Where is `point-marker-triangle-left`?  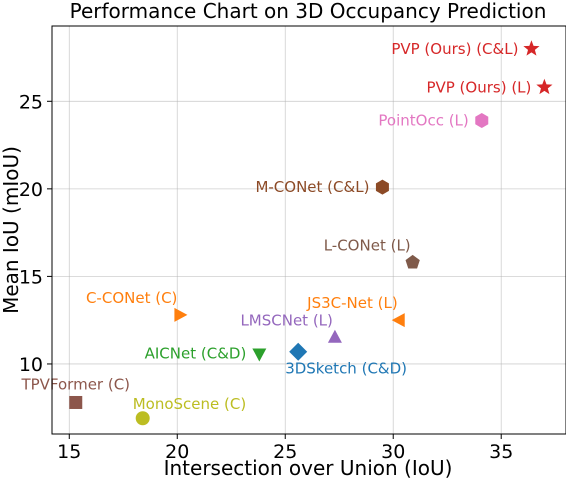 point-marker-triangle-left is located at coordinates (398, 320).